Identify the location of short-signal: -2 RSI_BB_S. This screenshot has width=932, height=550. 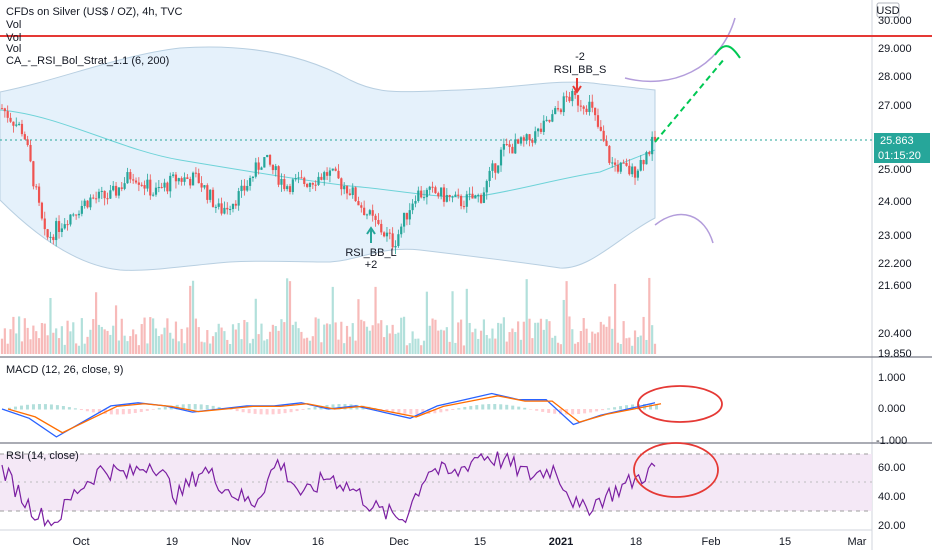
(580, 72).